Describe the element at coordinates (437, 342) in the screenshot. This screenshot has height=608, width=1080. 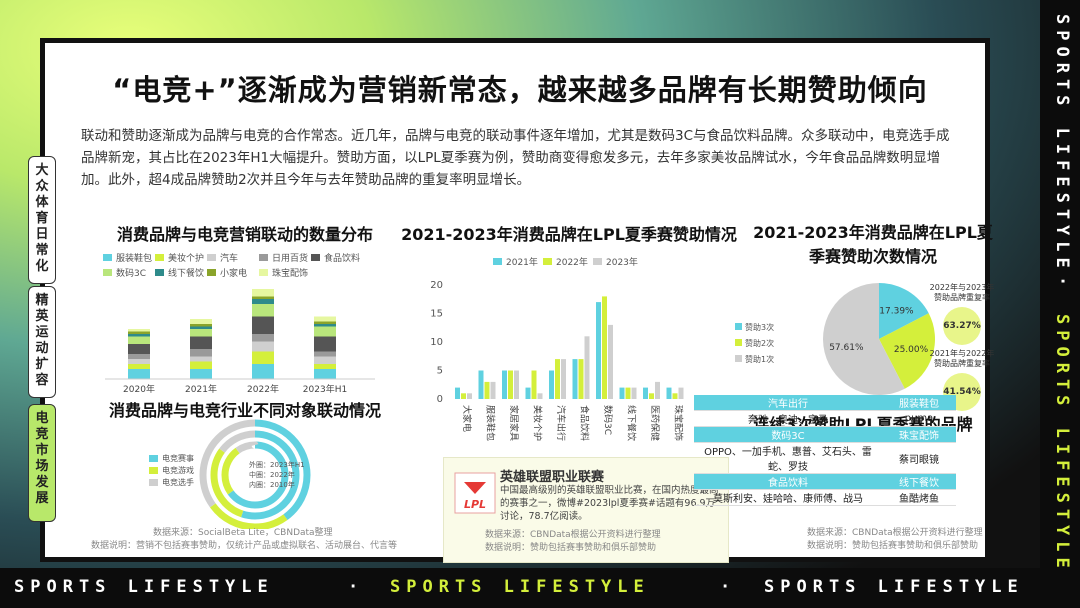
I see `y-tick-label: 10` at that location.